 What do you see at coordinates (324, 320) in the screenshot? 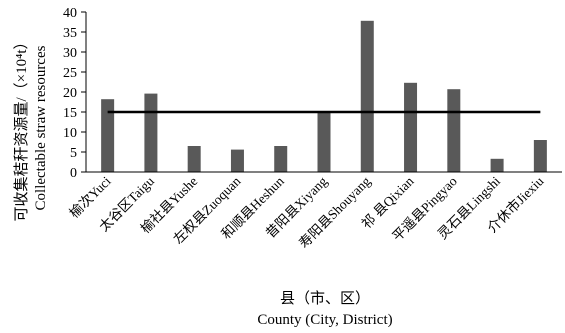
I see `x-axis-title-en: County (City, District)` at bounding box center [324, 320].